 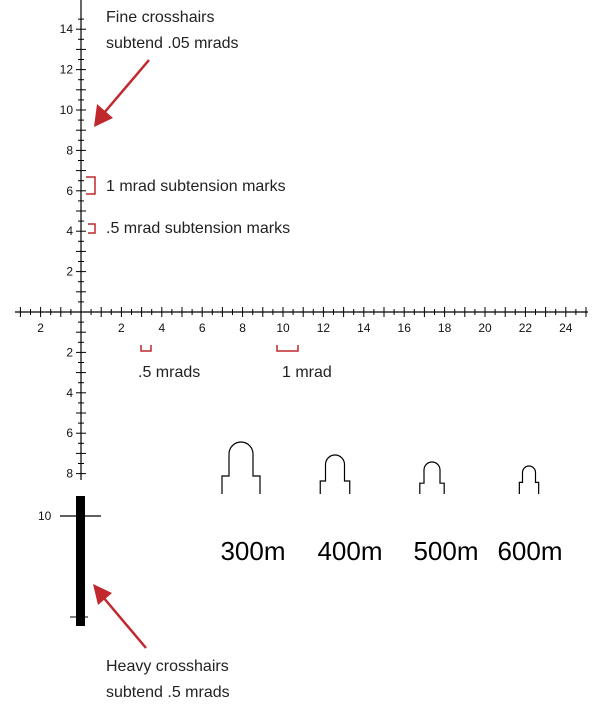 What do you see at coordinates (364, 328) in the screenshot?
I see `horizontal-scale-label: 14` at bounding box center [364, 328].